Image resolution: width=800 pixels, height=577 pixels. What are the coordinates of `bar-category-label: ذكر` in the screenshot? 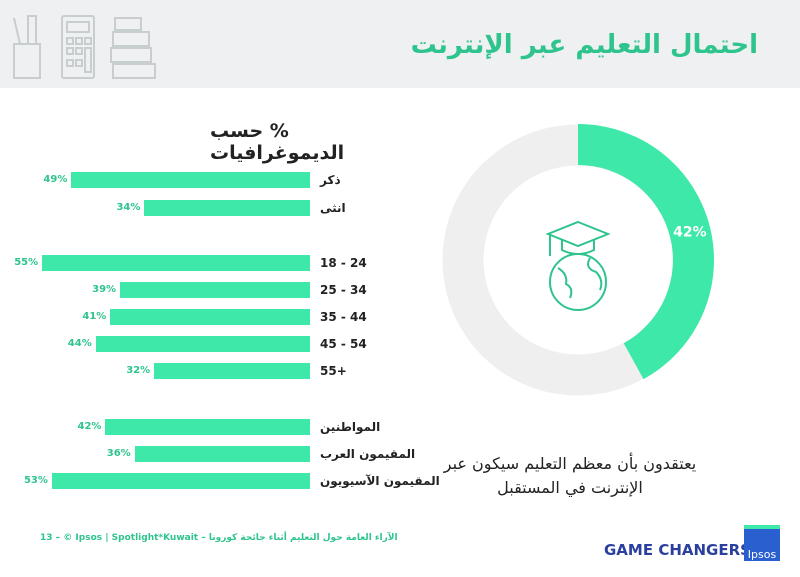 It's located at (330, 180).